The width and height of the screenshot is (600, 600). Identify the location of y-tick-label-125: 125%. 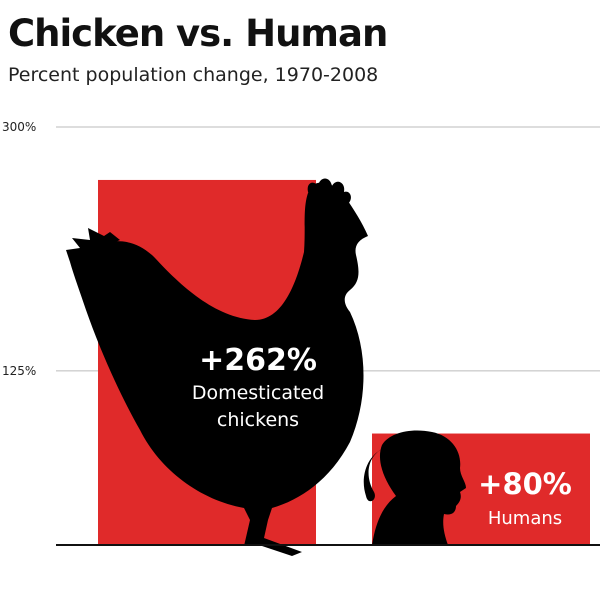
(19, 371).